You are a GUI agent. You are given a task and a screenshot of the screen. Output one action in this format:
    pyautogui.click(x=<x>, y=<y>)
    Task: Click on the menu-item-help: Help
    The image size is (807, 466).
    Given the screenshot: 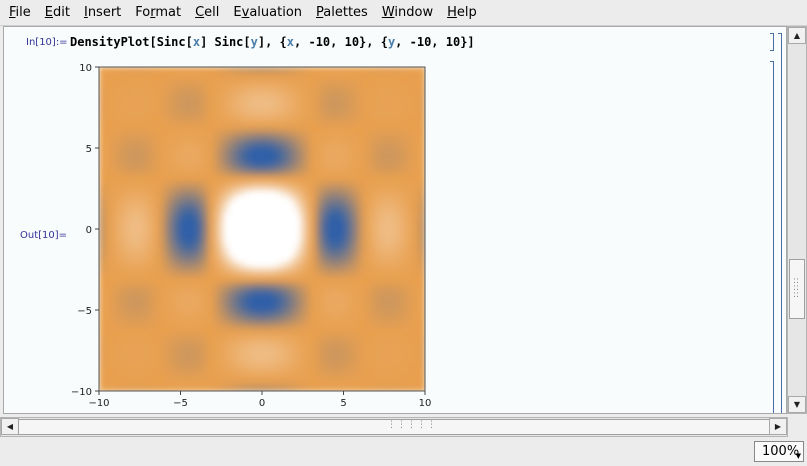 What is the action you would take?
    pyautogui.click(x=462, y=12)
    